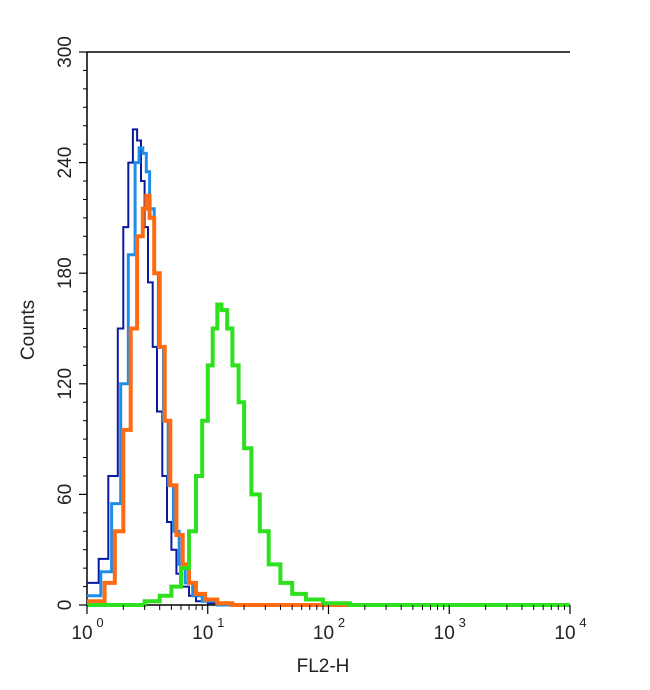  I want to click on y-axis-ticks: 0 60 120 180 240 300, so click(71, 323).